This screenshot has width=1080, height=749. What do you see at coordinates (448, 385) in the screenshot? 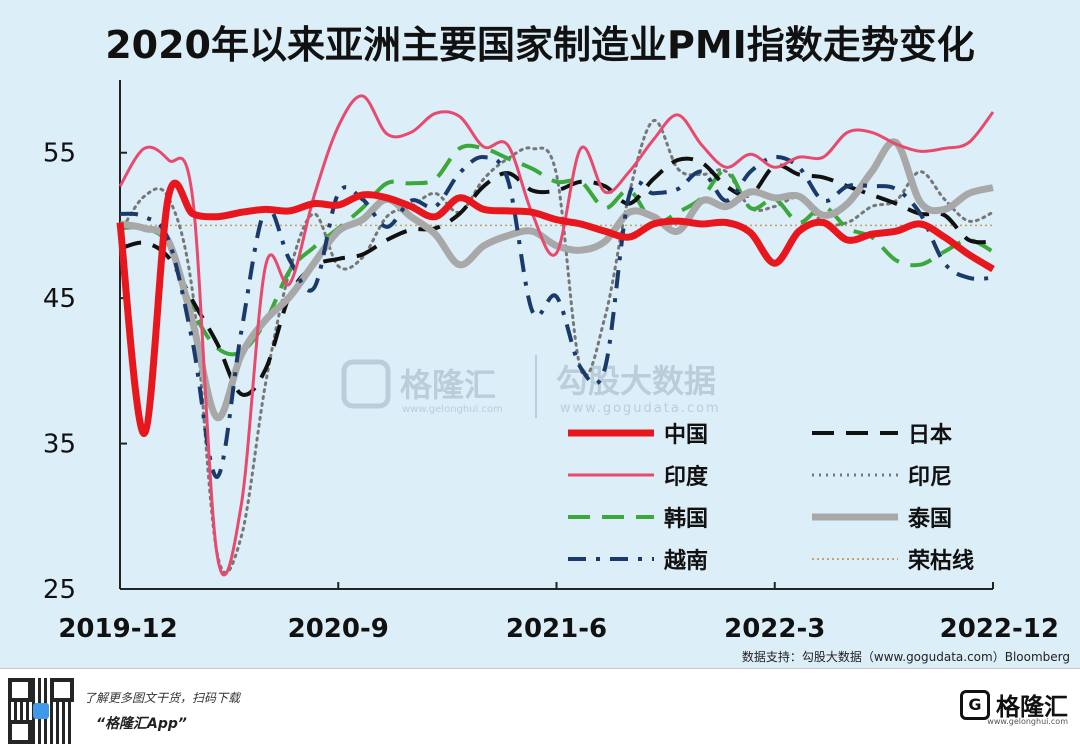
I see `watermark-brand: 格隆汇` at bounding box center [448, 385].